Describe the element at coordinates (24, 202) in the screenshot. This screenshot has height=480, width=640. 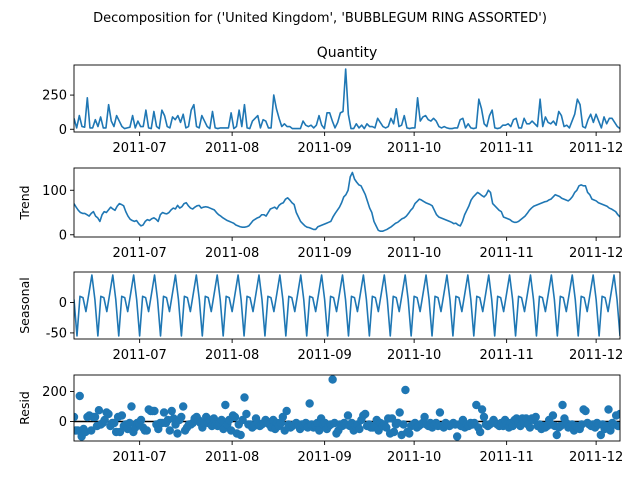
I see `y-axis-label: Trend` at that location.